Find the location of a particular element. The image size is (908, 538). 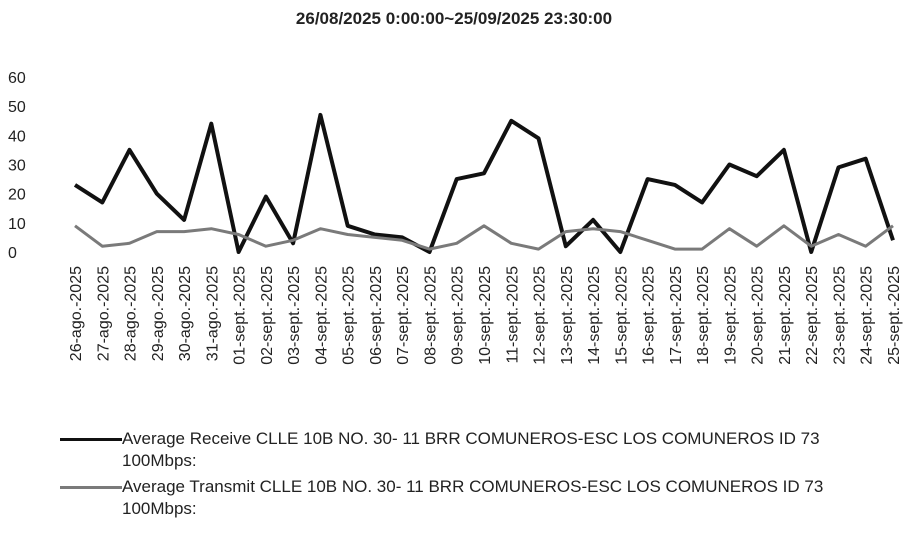

x-tick-label: 12-sept.-2025 is located at coordinates (540, 315).